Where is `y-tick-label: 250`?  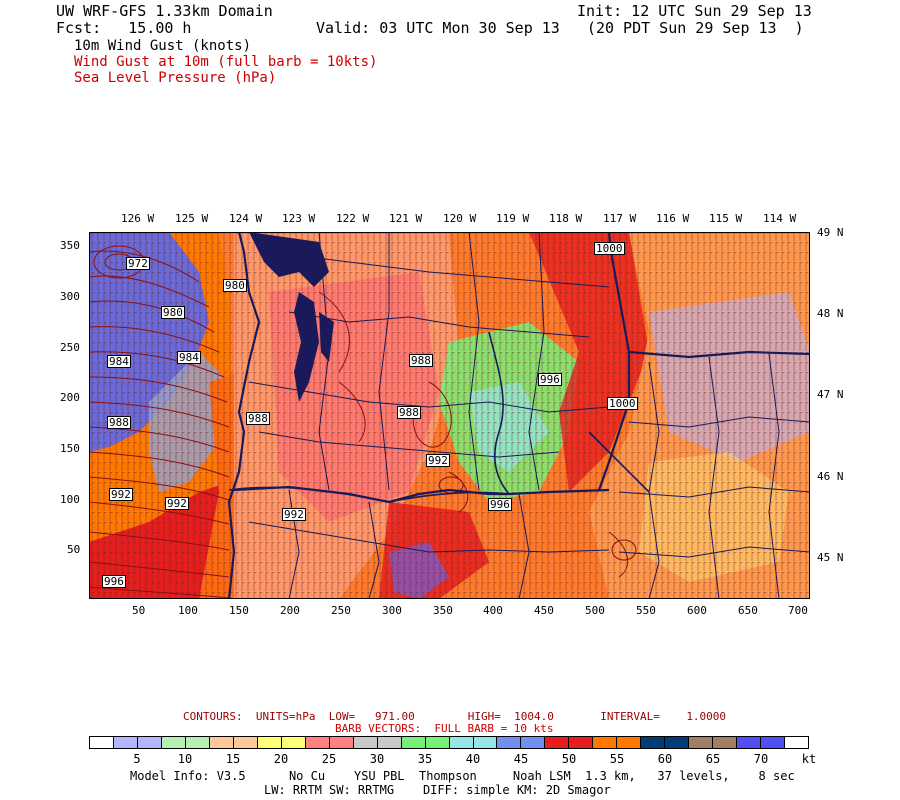 y-tick-label: 250 is located at coordinates (70, 347).